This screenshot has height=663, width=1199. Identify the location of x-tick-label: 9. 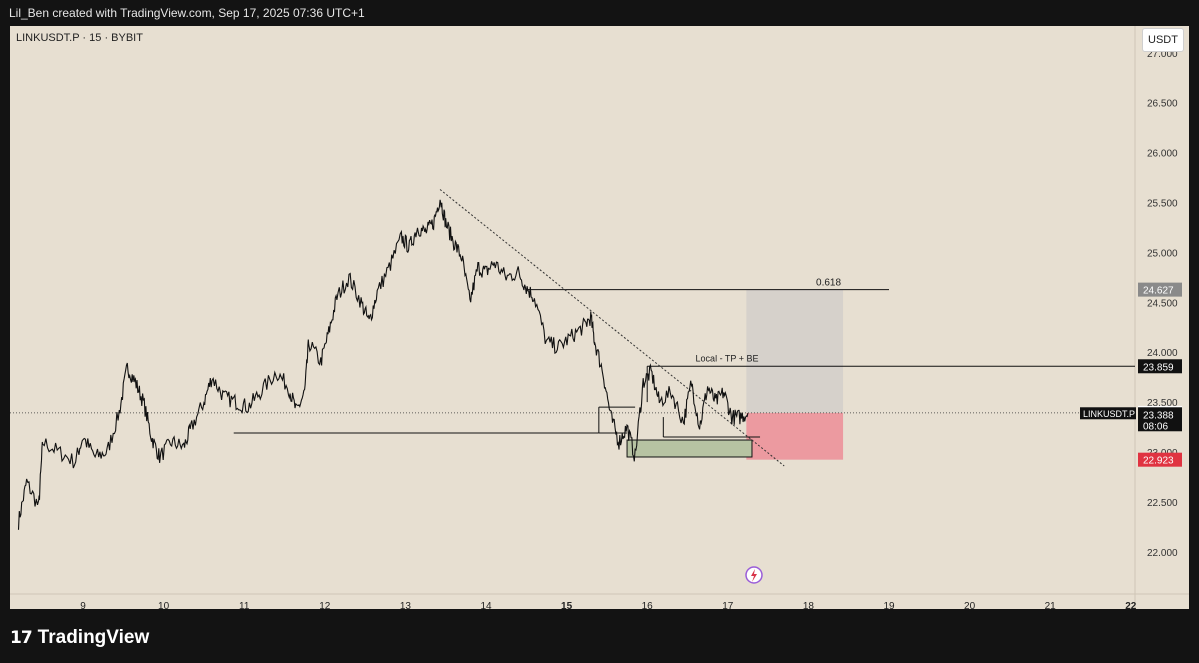
(83, 605).